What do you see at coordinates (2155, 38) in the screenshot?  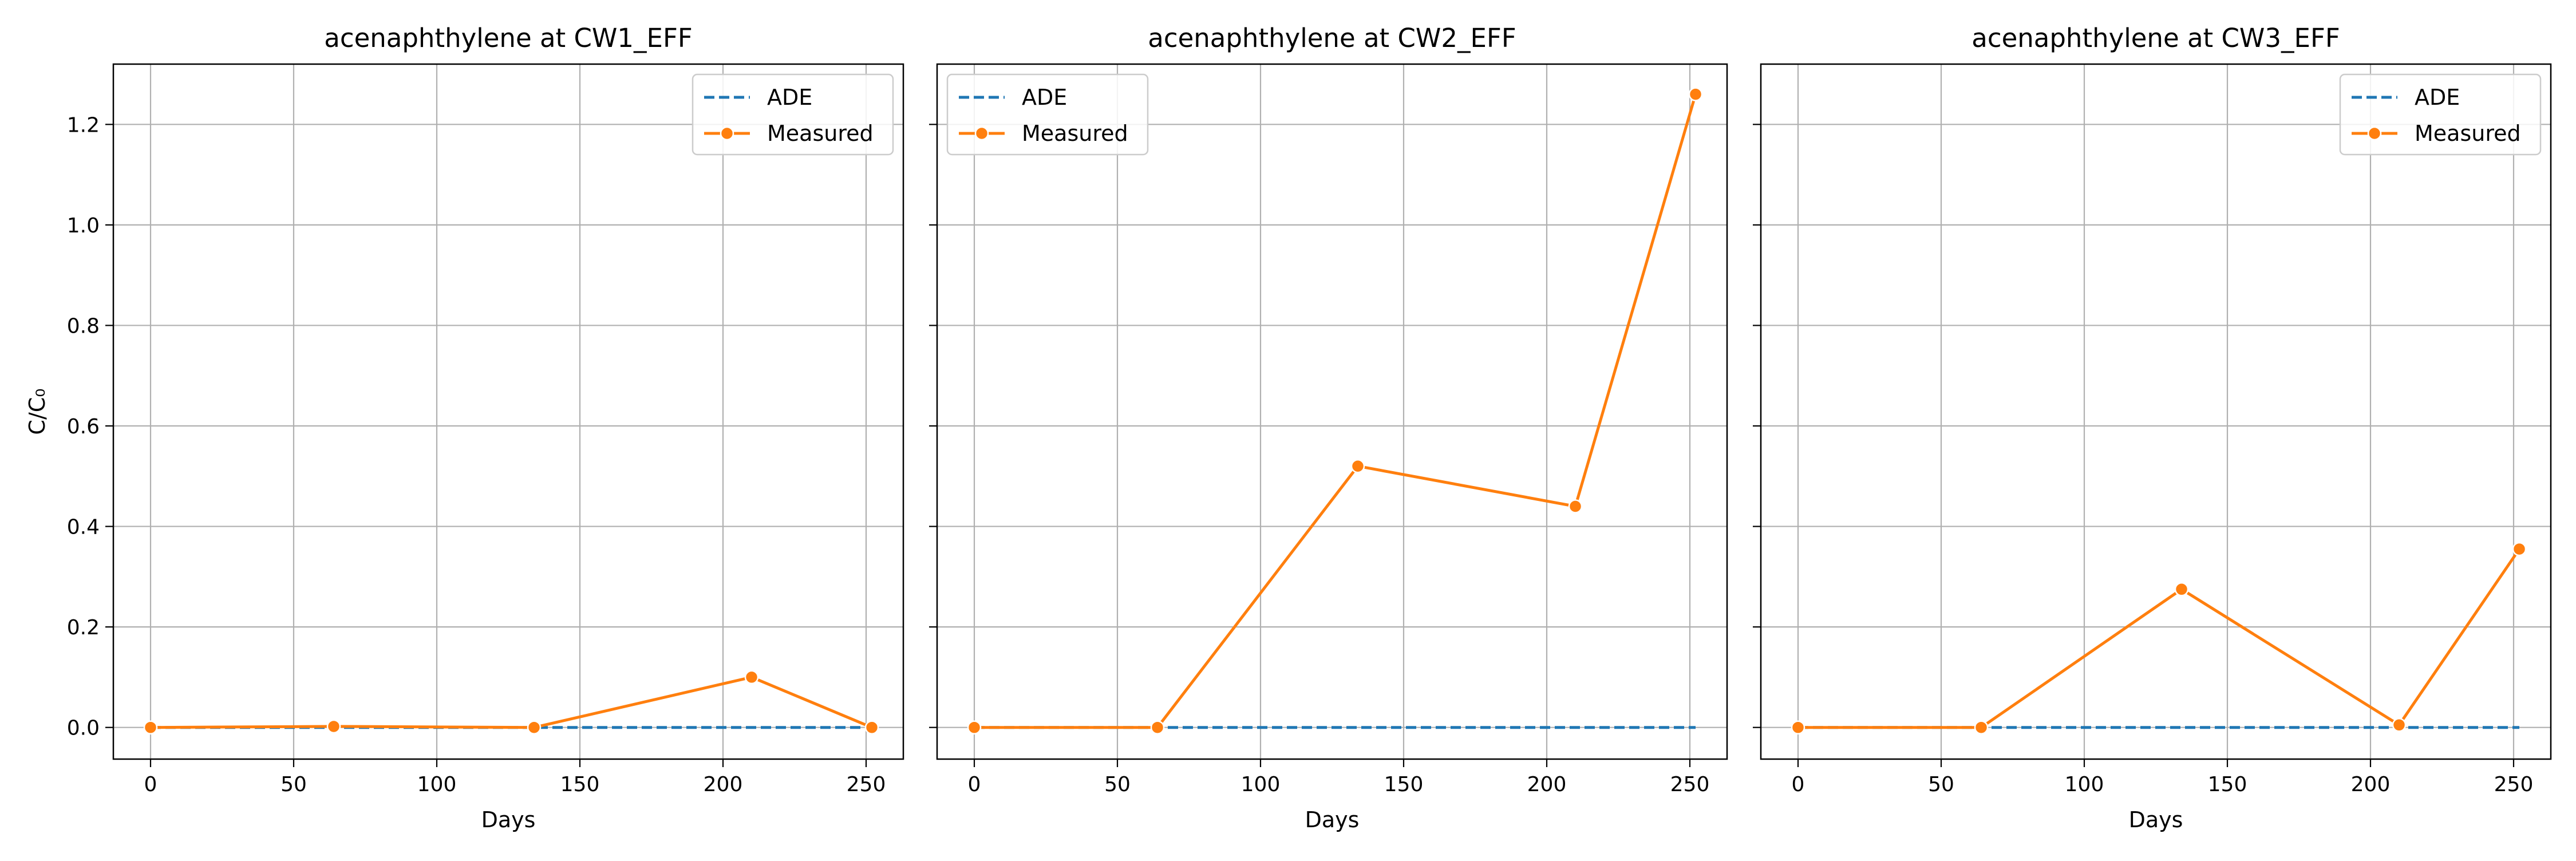 I see `panel-title: acenaphthylene at CW3_EFF` at bounding box center [2155, 38].